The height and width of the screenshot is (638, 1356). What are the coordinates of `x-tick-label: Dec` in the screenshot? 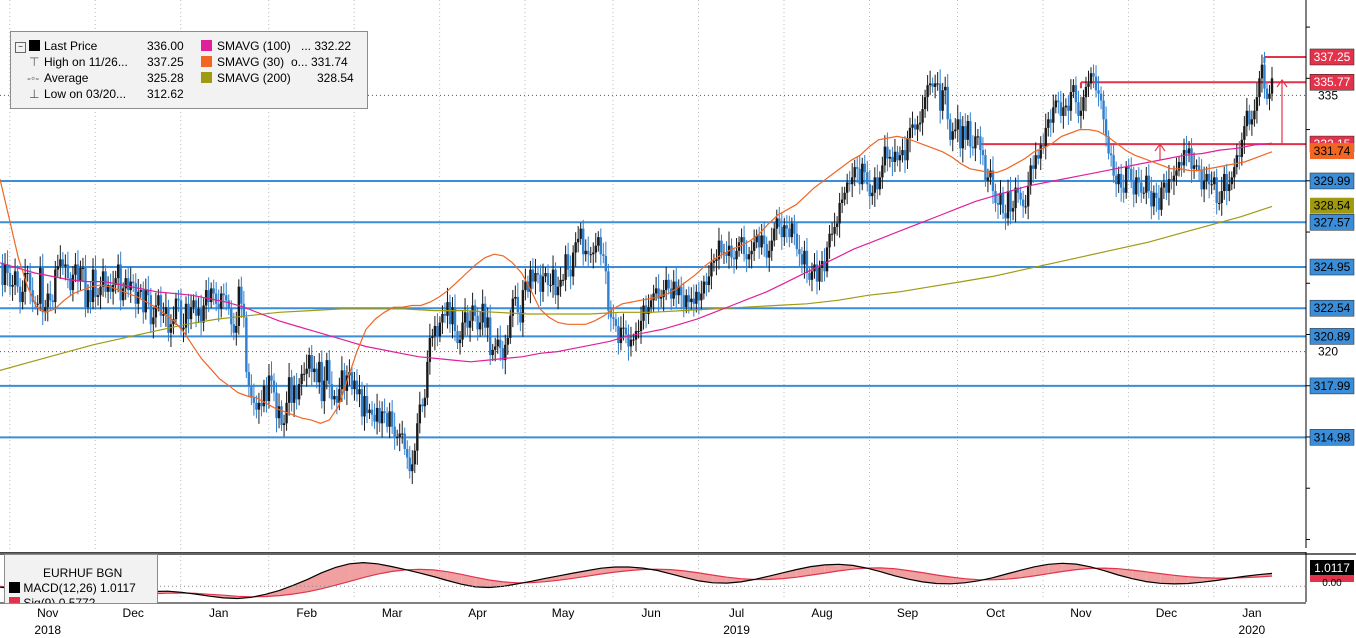 It's located at (1166, 613).